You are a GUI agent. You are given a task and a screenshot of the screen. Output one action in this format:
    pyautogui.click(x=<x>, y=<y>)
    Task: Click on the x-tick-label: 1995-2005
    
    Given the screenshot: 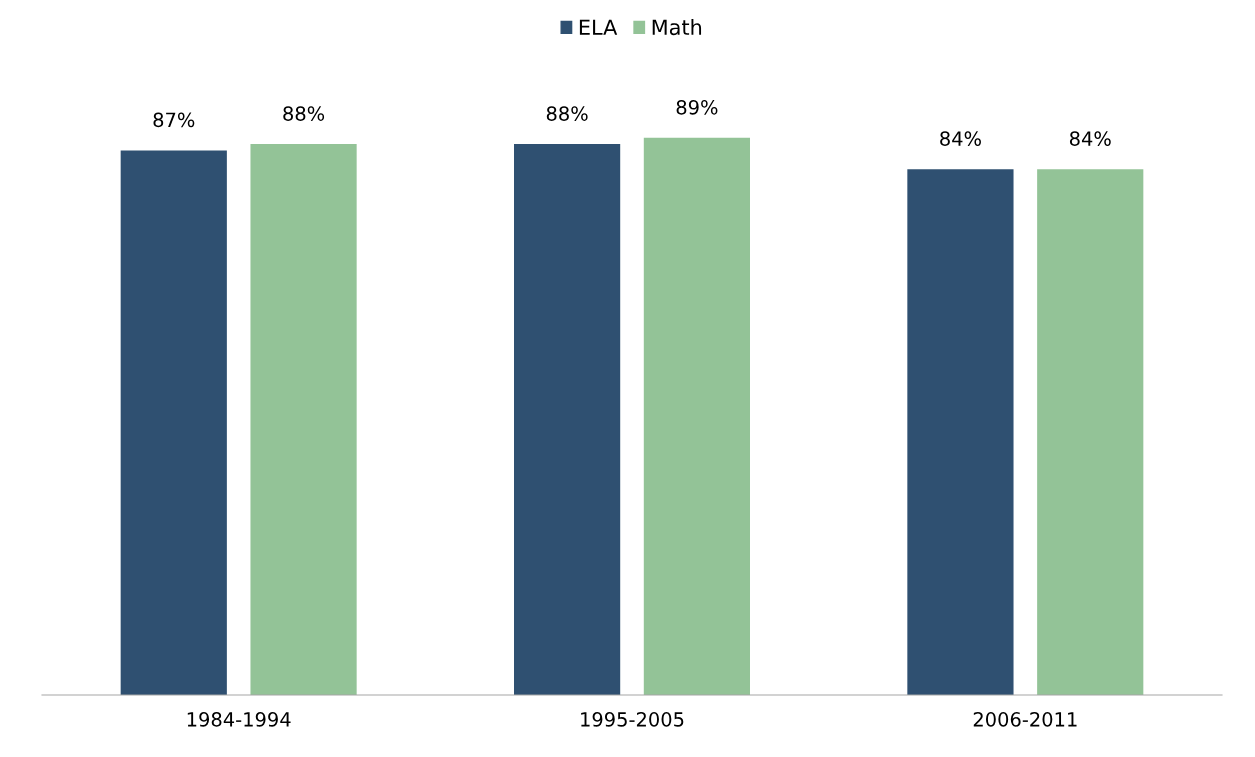 What is the action you would take?
    pyautogui.click(x=632, y=719)
    